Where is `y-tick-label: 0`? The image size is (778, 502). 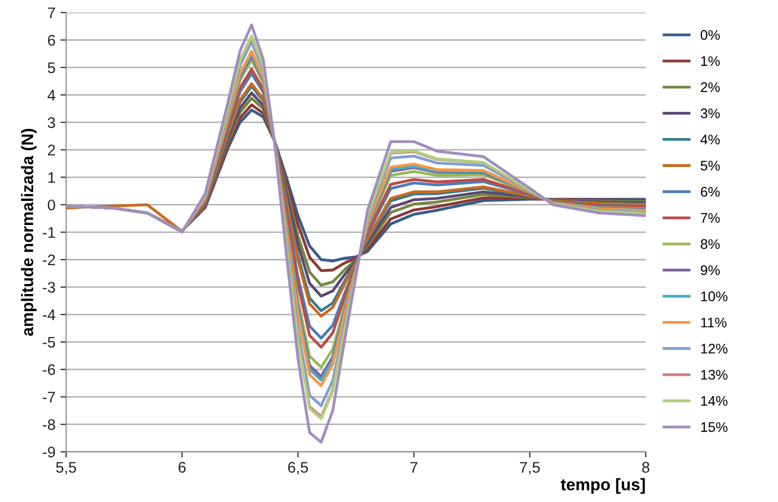 y-tick-label: 0 is located at coordinates (52, 205).